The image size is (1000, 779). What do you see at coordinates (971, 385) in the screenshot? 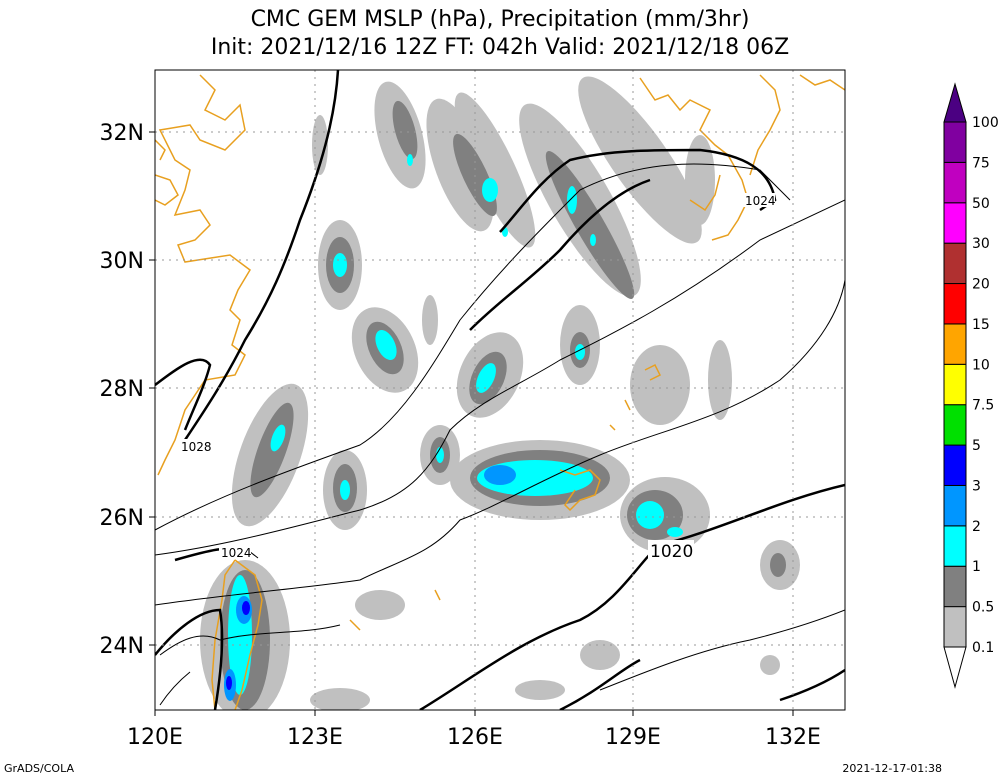
I see `colorbar: 0.1 0.5 1 2 3 5 7.5 10 15 20 30 50 75 100` at bounding box center [971, 385].